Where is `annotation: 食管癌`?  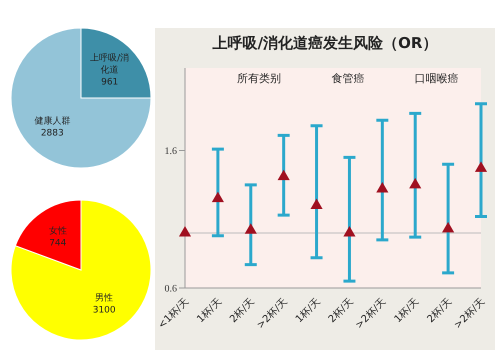
annotation: 食管癌 is located at coordinates (348, 78).